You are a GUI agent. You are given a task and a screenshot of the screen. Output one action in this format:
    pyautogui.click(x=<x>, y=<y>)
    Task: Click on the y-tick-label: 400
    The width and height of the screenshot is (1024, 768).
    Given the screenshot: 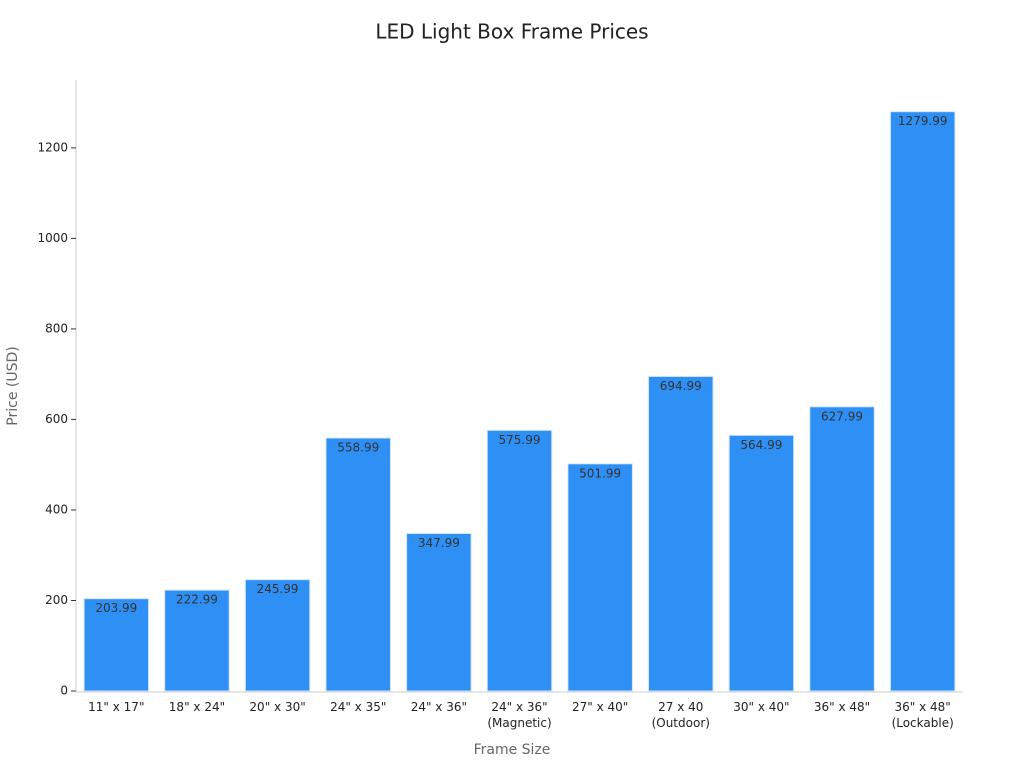 What is the action you would take?
    pyautogui.click(x=56, y=509)
    